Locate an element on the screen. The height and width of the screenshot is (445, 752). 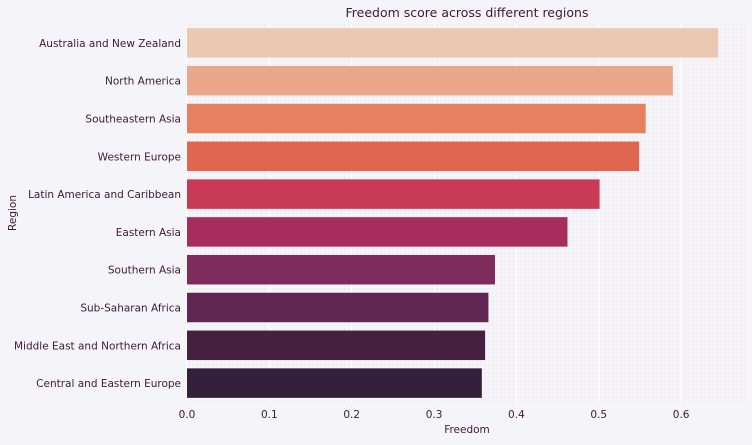
y-tick-label: Sub-Saharan Africa is located at coordinates (130, 309).